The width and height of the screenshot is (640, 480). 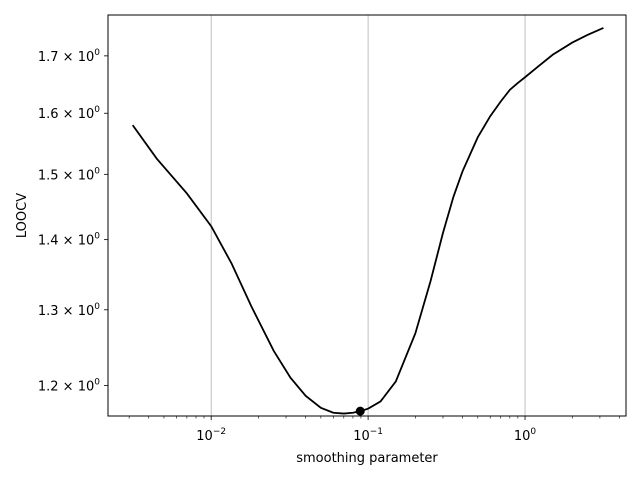 What do you see at coordinates (367, 458) in the screenshot?
I see `x-axis-label: smoothing parameter` at bounding box center [367, 458].